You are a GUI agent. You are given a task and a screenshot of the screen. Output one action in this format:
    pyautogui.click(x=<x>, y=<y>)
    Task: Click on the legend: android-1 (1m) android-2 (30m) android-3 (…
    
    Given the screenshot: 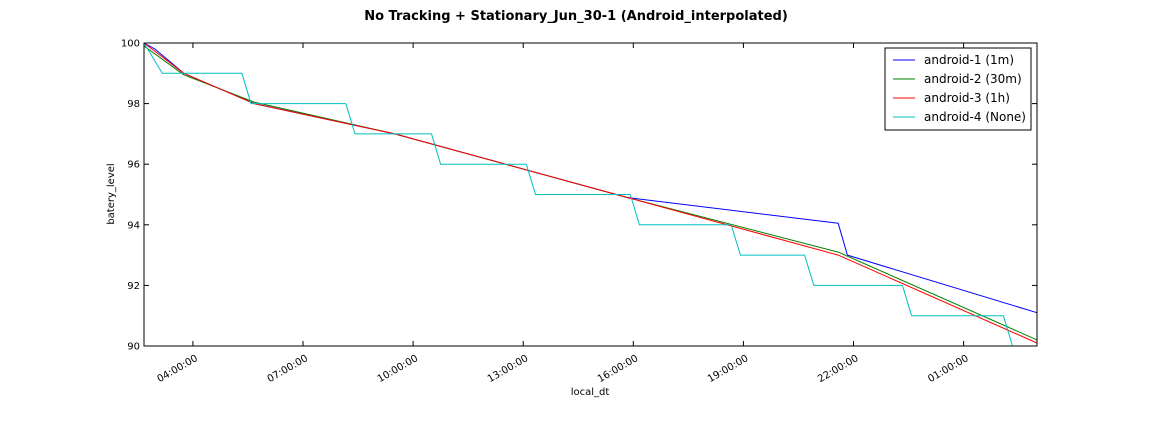 What is the action you would take?
    pyautogui.click(x=958, y=89)
    